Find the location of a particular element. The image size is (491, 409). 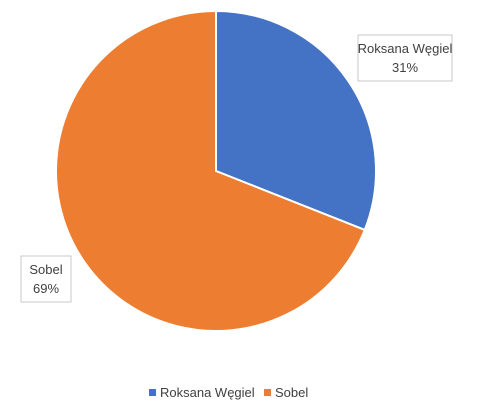

callout-roksana-percent: 31% is located at coordinates (405, 67).